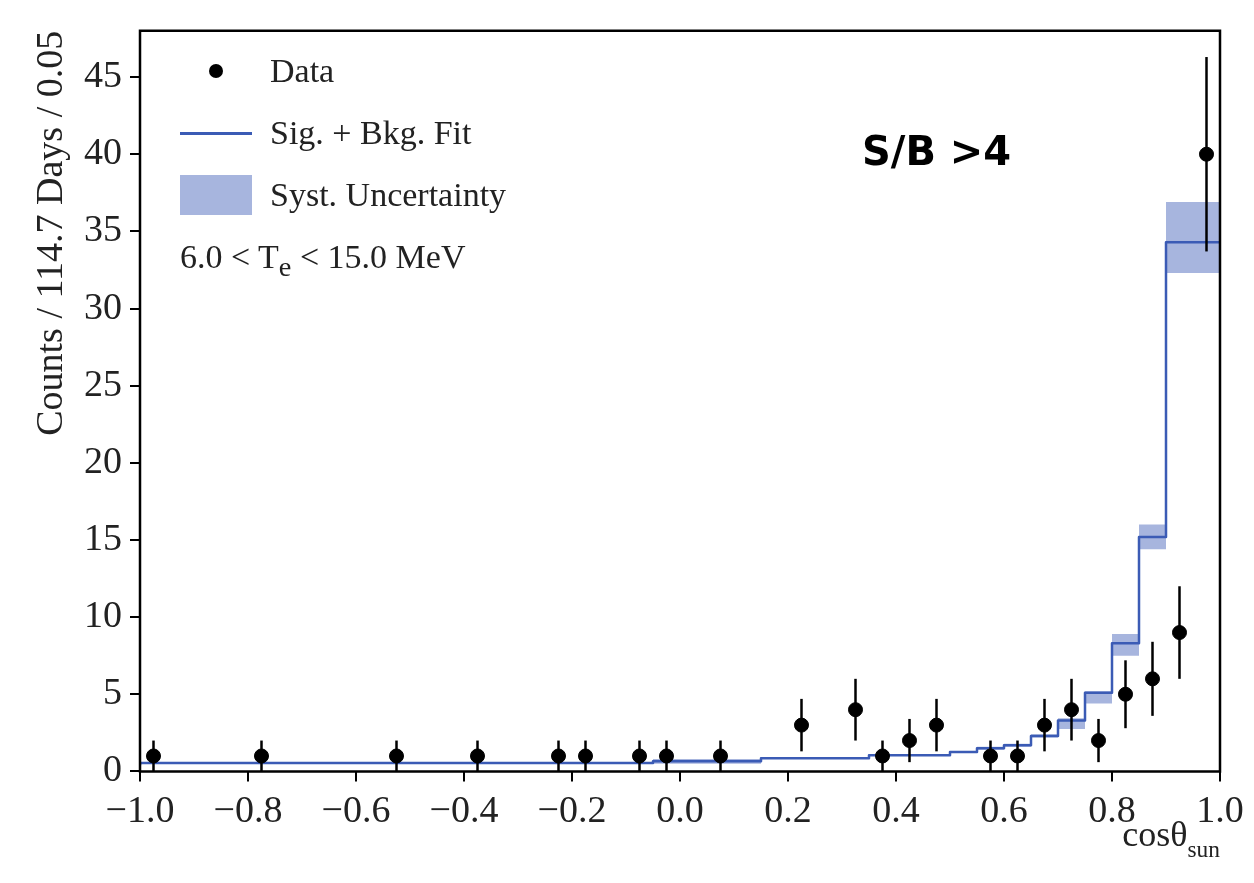 Image resolution: width=1254 pixels, height=883 pixels. Describe the element at coordinates (388, 195) in the screenshot. I see `annotation: Syst. Uncertainty` at that location.